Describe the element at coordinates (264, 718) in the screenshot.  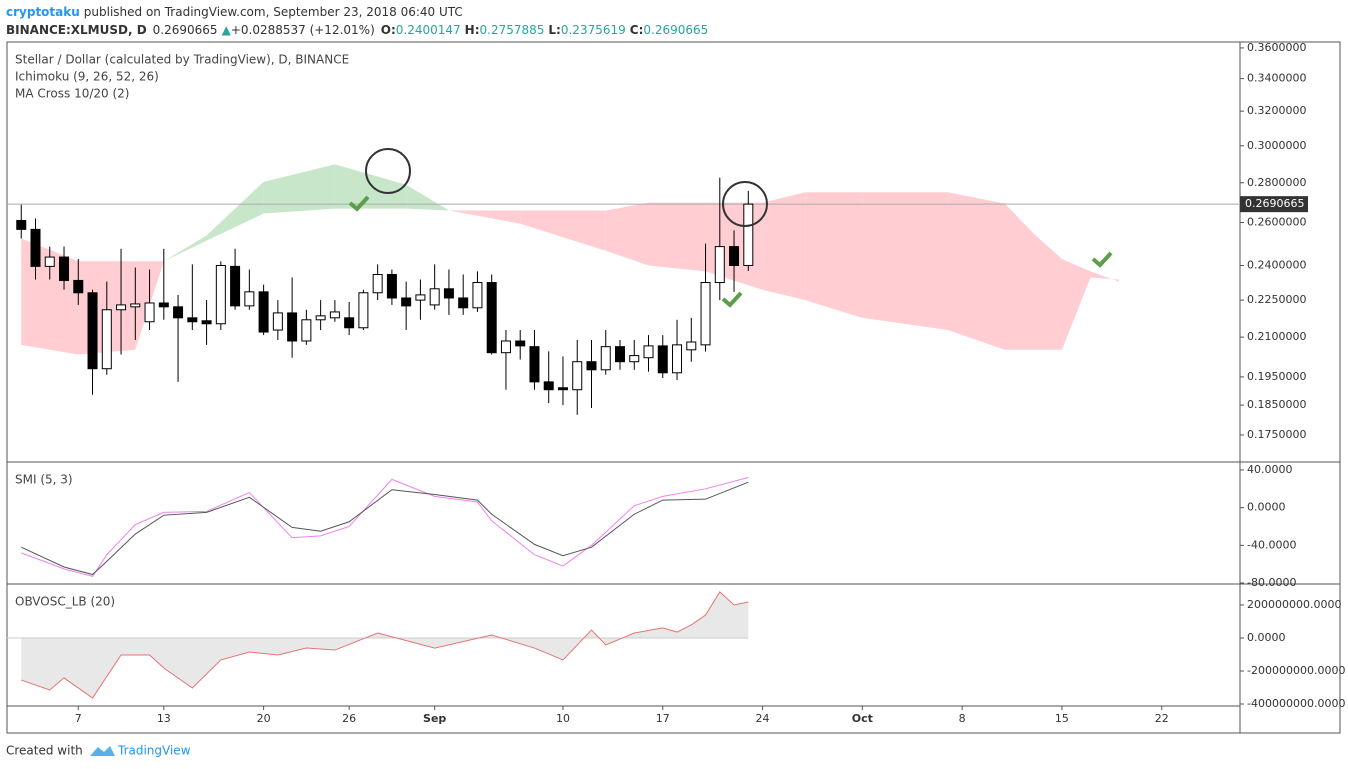
I see `x-tick-label: 20` at that location.